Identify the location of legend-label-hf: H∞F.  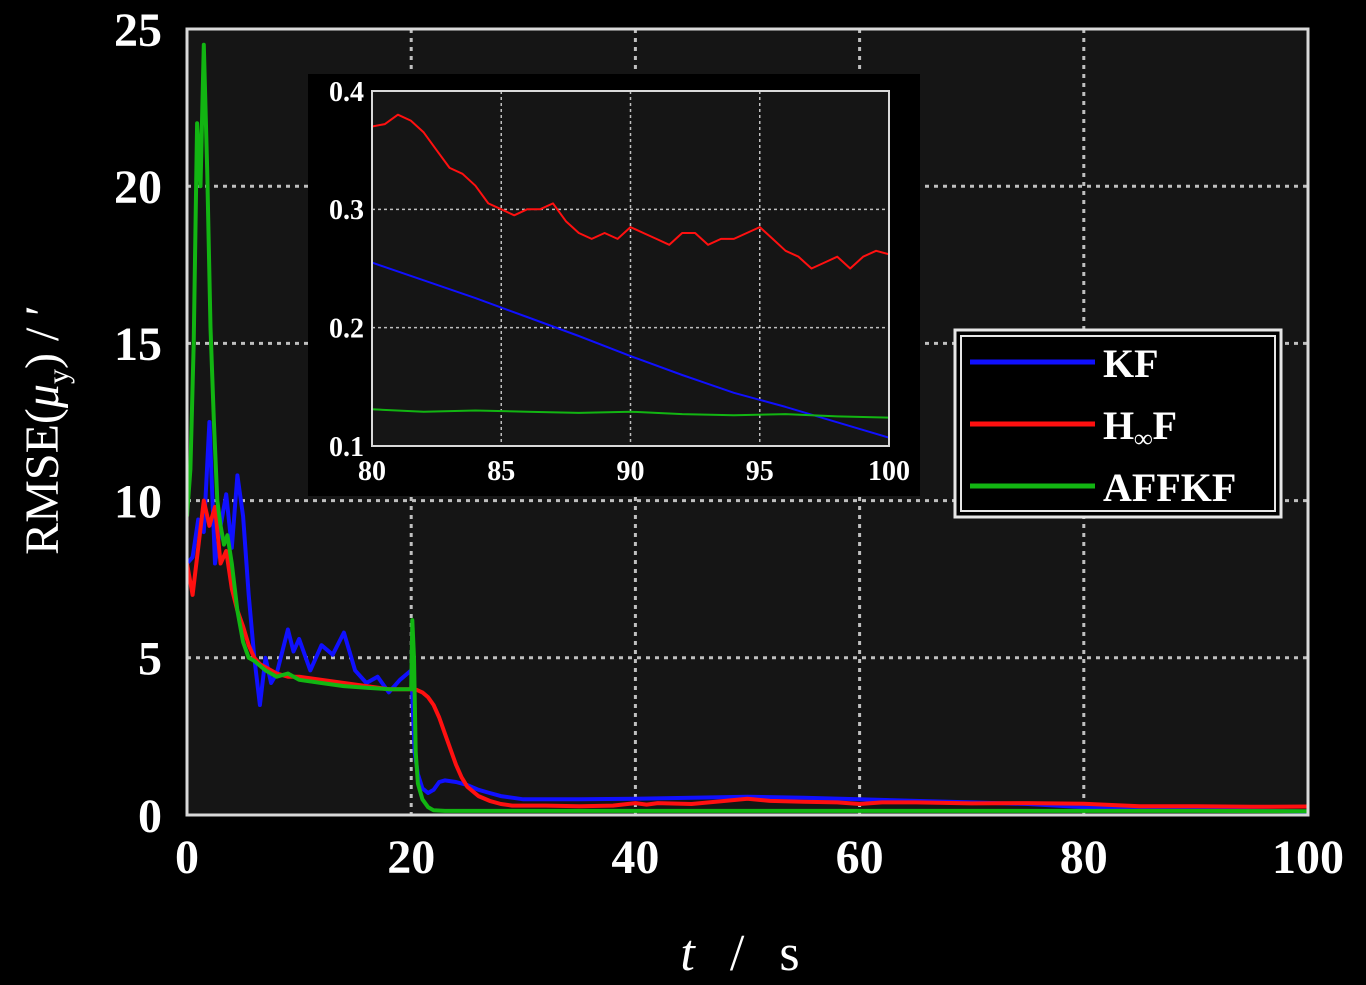
(1140, 428).